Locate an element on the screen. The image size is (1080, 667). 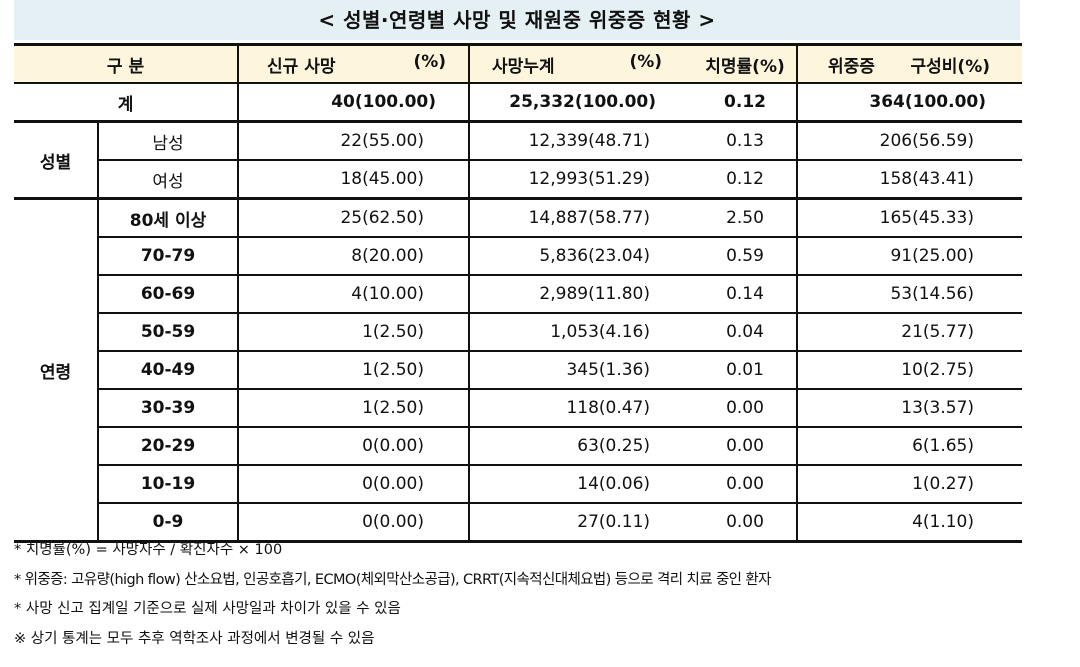
table-row: 40-49 1(2.50) 345(1.36) 0.01 10(2.75) is located at coordinates (518, 370).